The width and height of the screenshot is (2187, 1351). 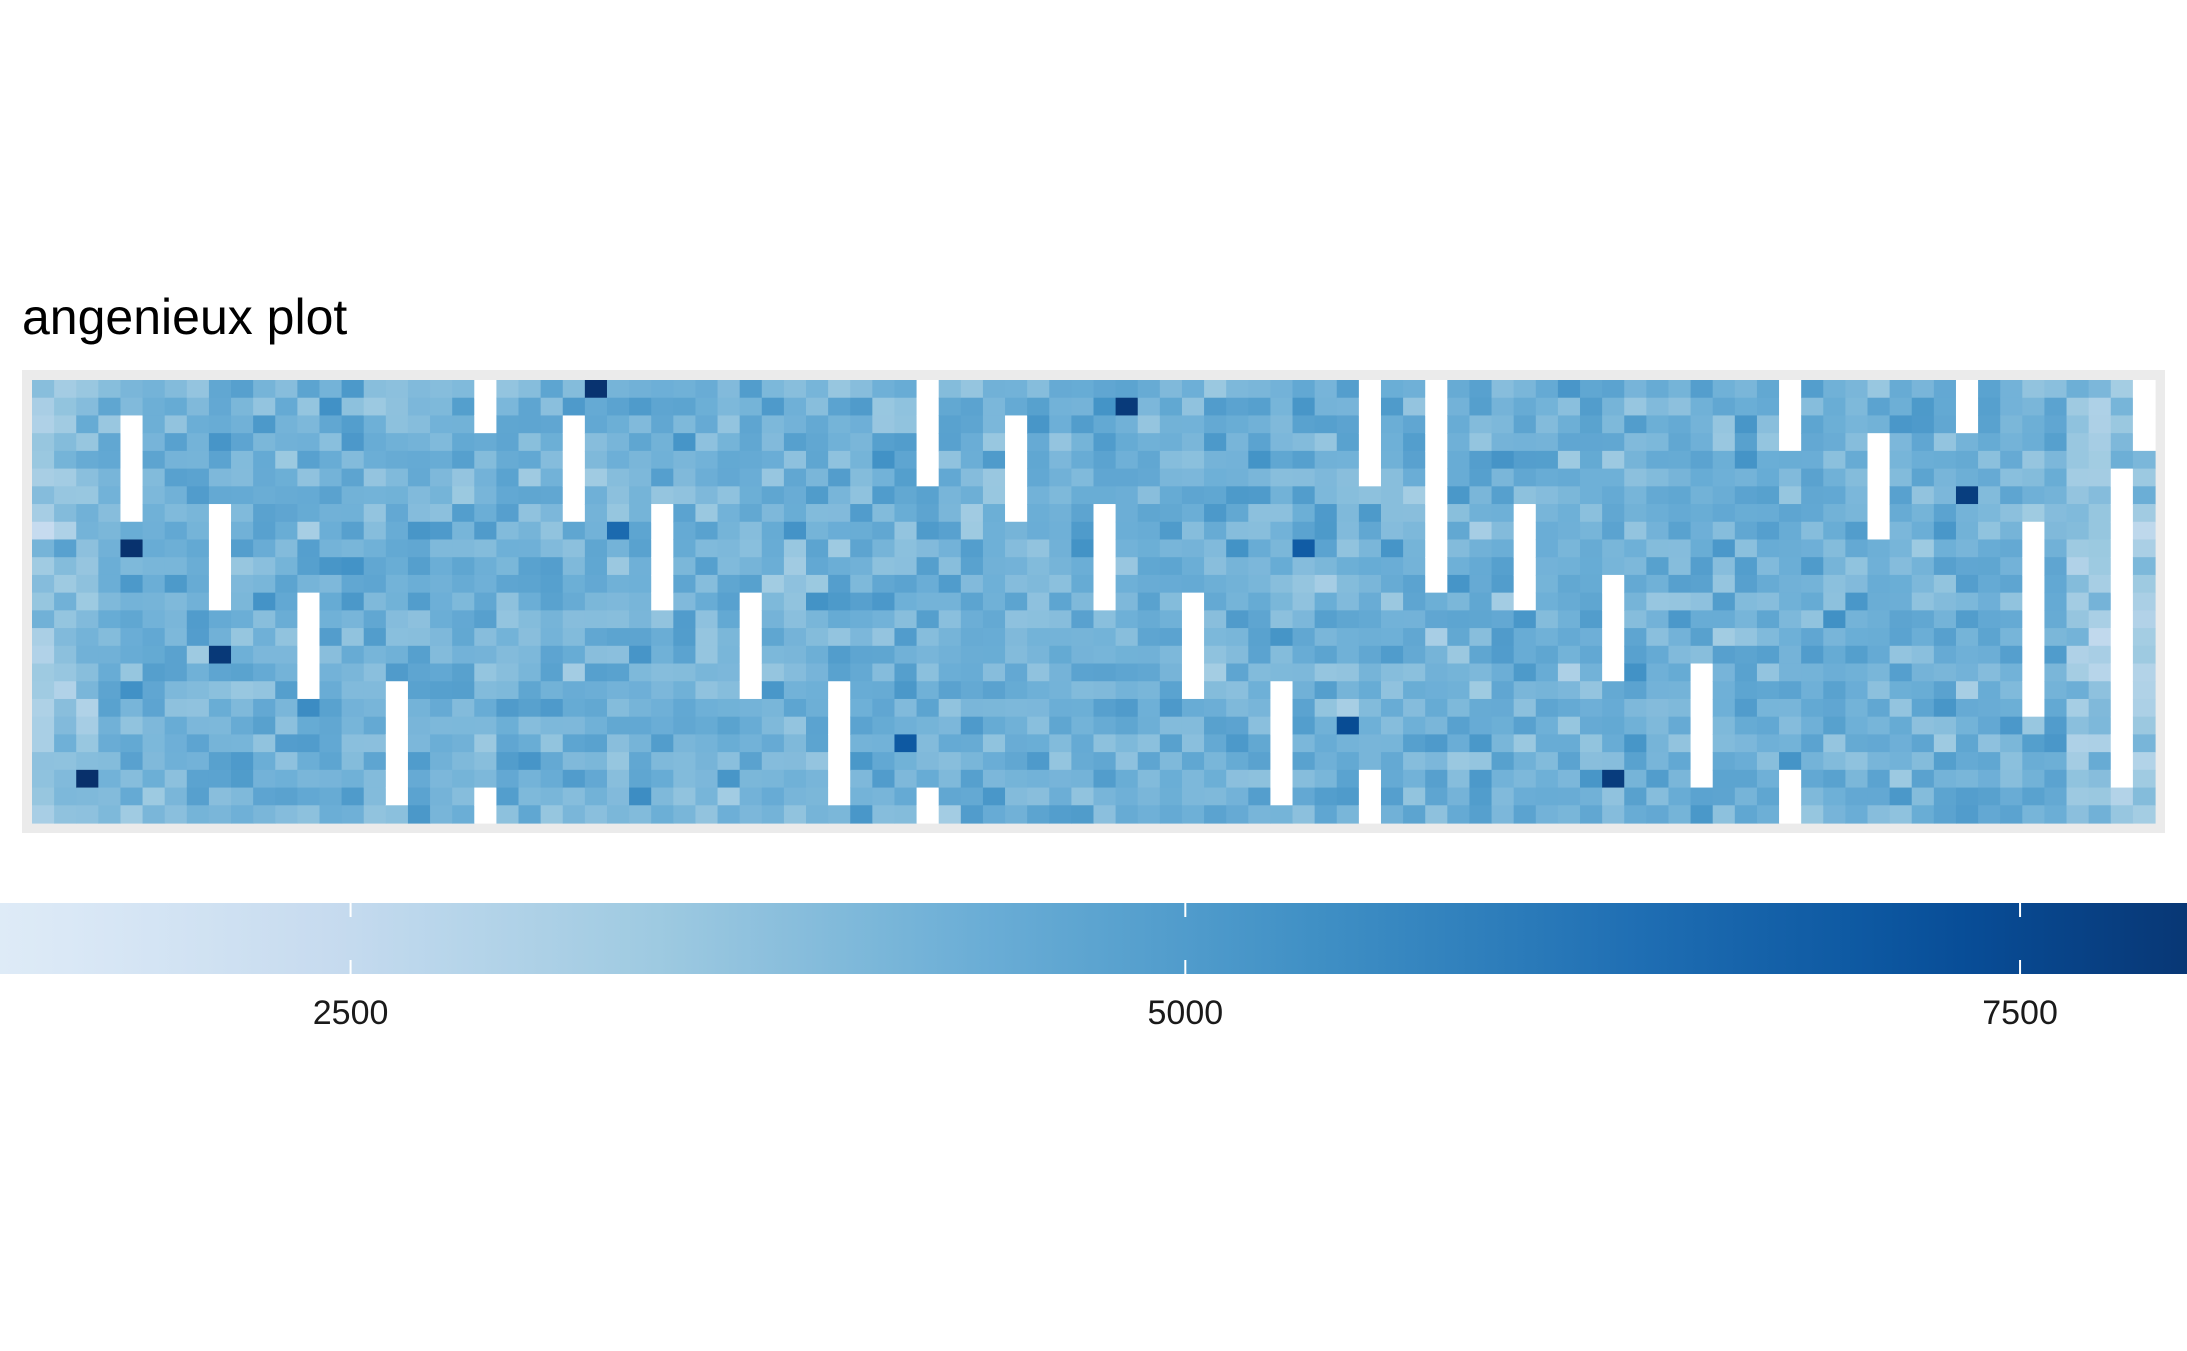 What do you see at coordinates (351, 1013) in the screenshot?
I see `colorbar-tick-label: 2500` at bounding box center [351, 1013].